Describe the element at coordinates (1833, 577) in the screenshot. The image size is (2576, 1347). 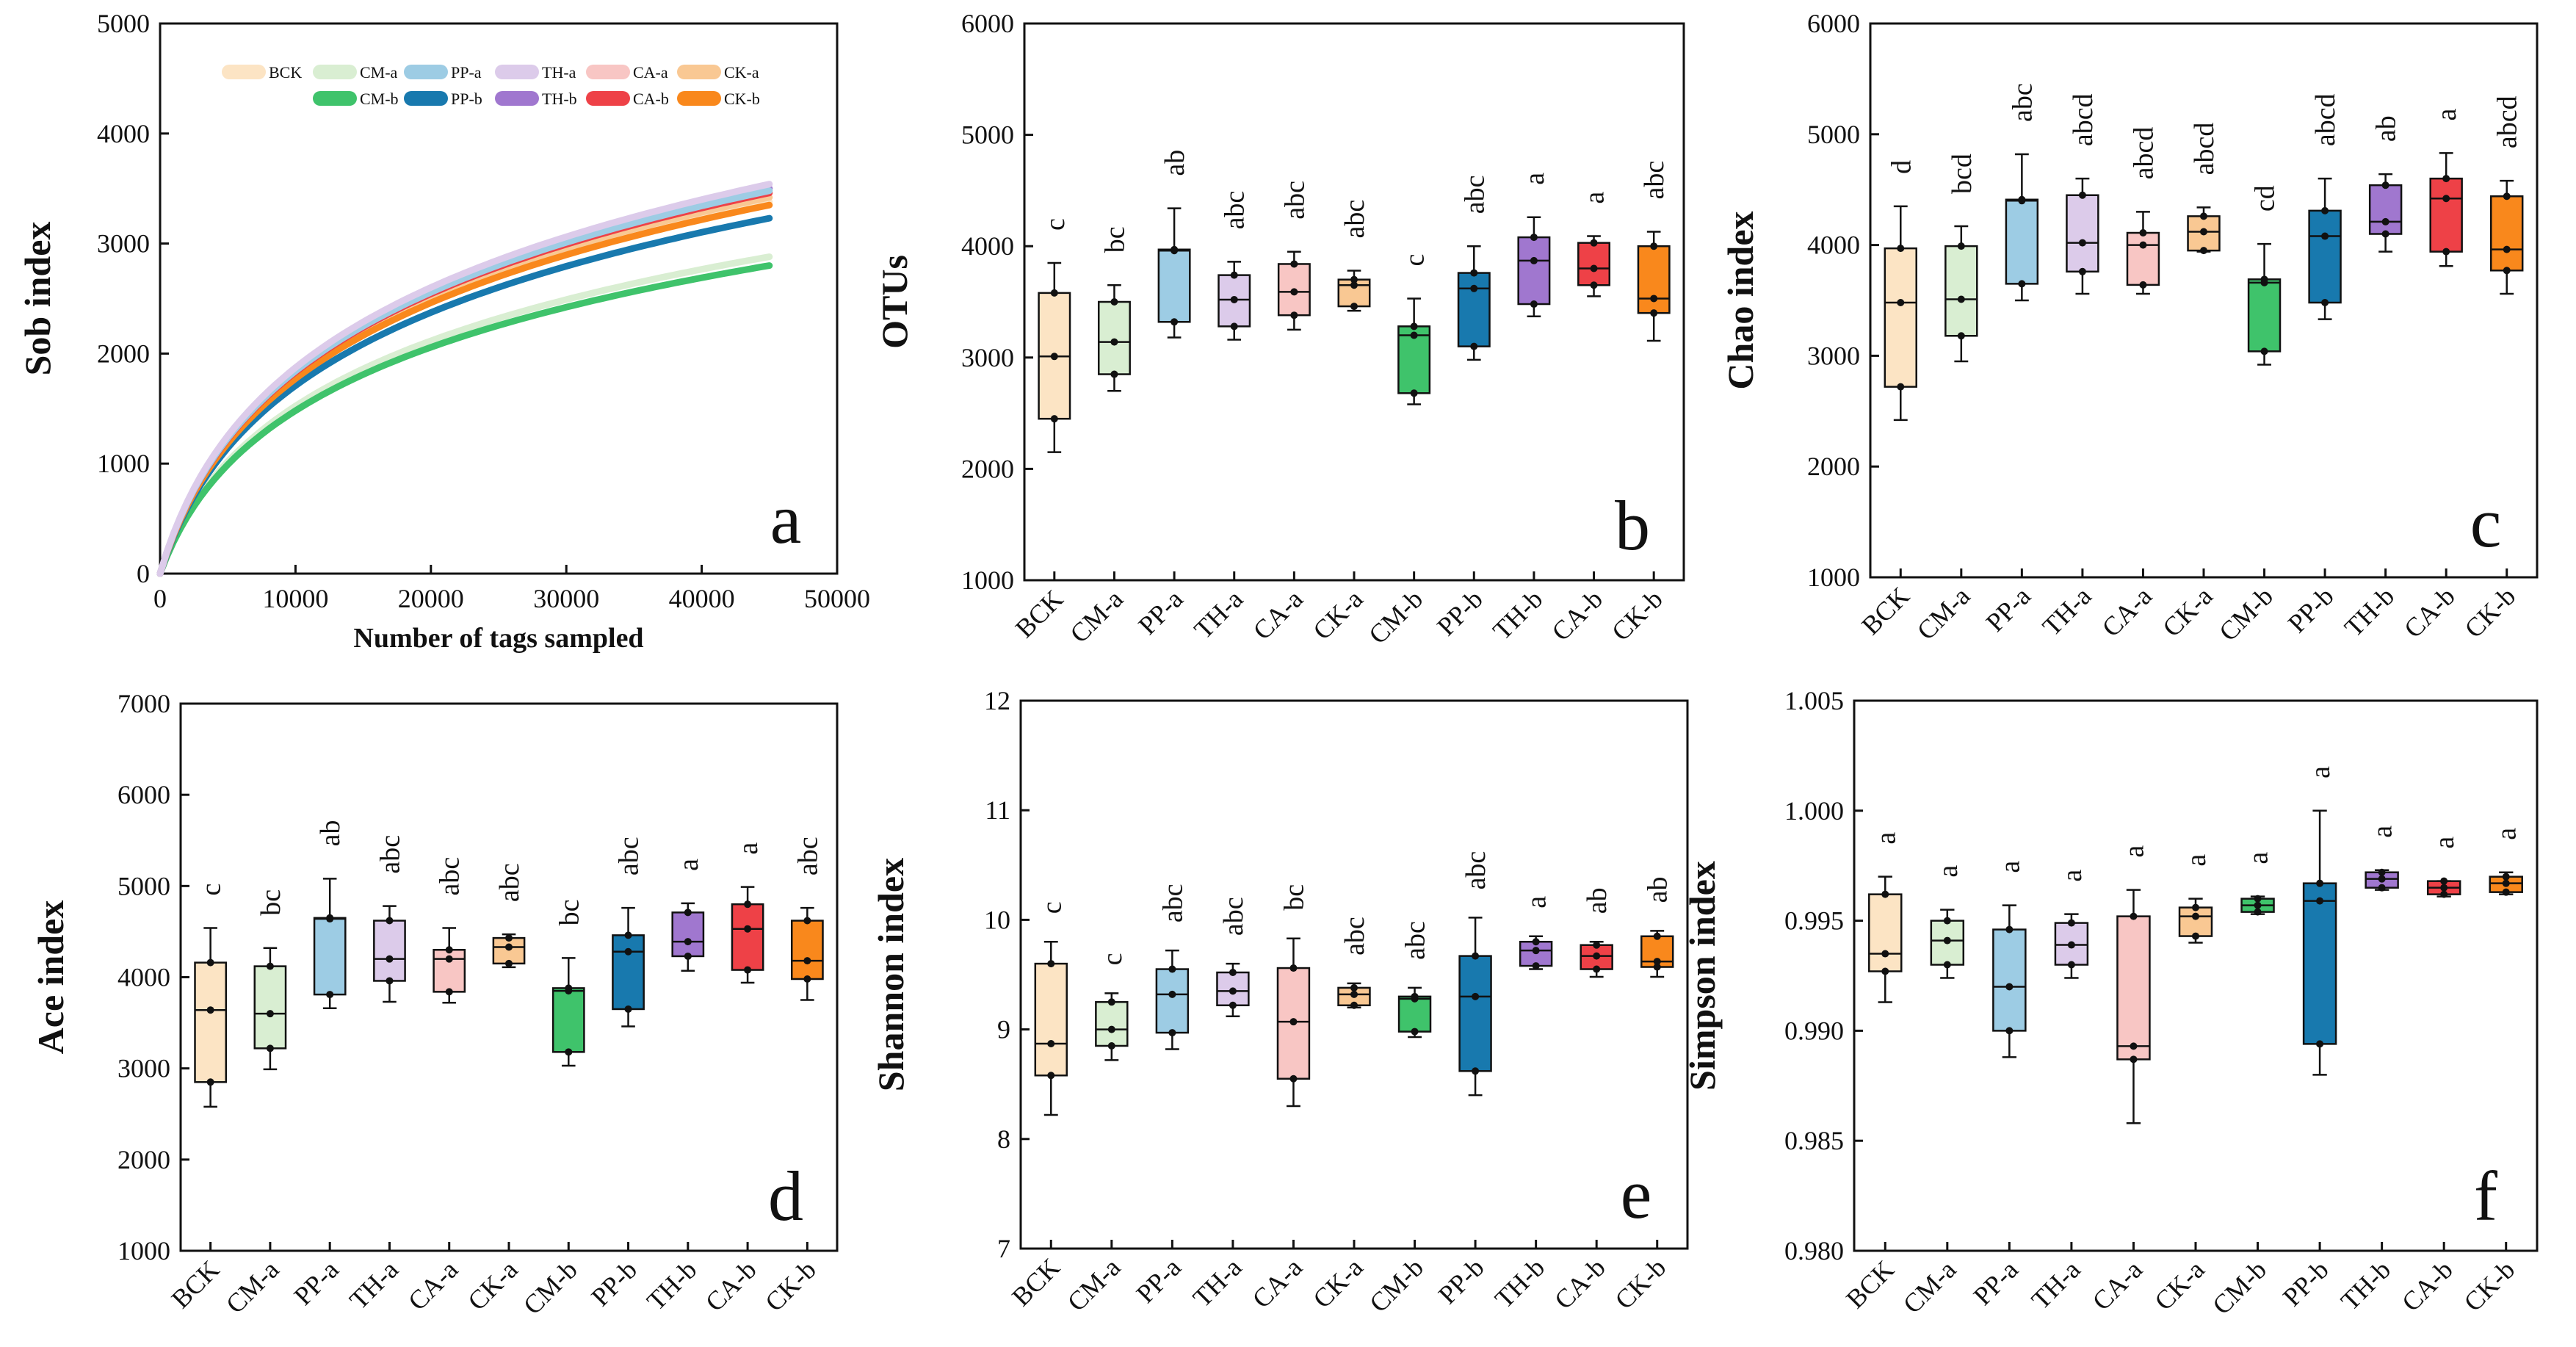
I see `y-tick-label: 1000` at that location.